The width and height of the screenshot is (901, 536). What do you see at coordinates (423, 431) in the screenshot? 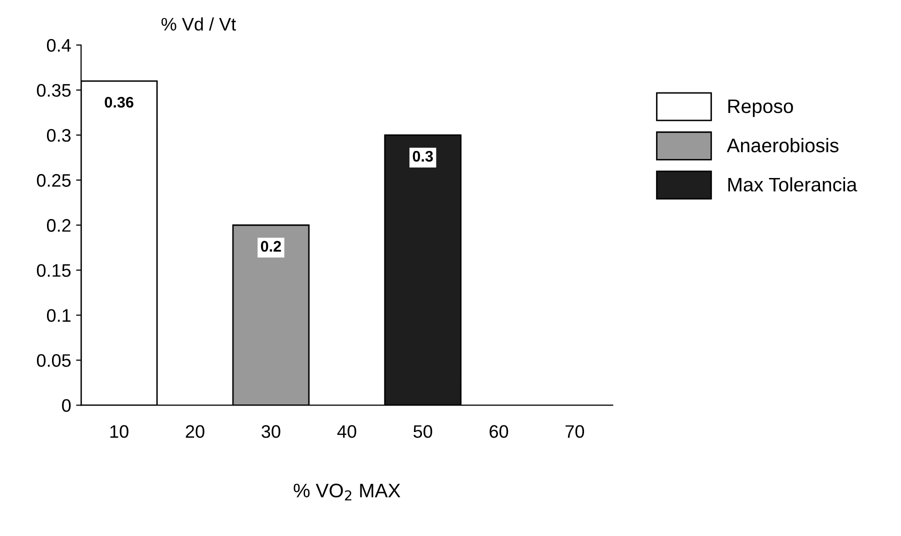
I see `x-tick-label: 50` at bounding box center [423, 431].